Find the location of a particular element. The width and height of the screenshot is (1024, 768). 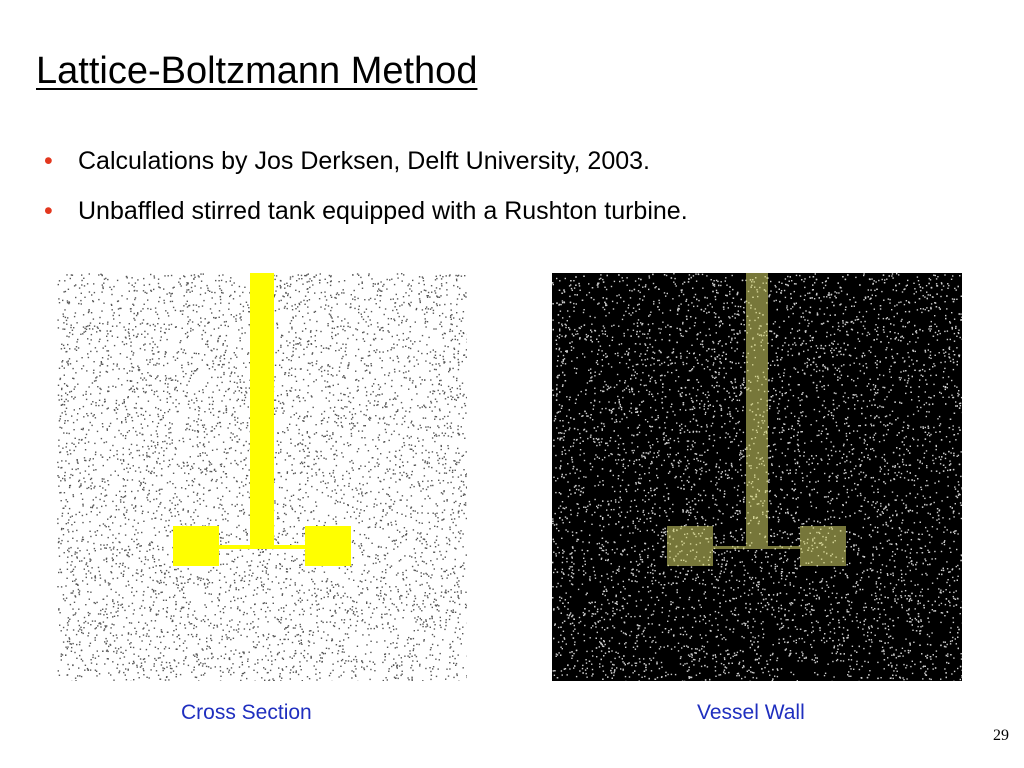

slide-title: Lattice-Boltzmann Method is located at coordinates (257, 71).